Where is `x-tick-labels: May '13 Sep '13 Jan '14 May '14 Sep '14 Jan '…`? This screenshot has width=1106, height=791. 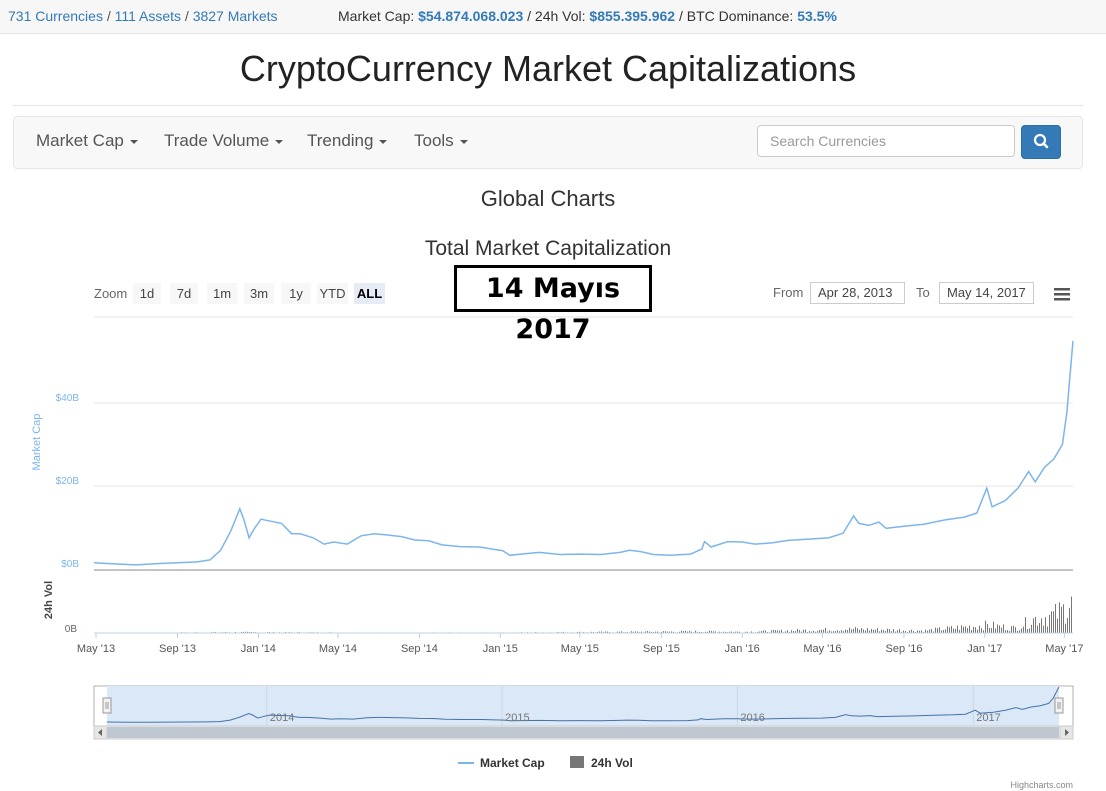 x-tick-labels: May '13 Sep '13 Jan '14 May '14 Sep '14 Jan '… is located at coordinates (580, 644).